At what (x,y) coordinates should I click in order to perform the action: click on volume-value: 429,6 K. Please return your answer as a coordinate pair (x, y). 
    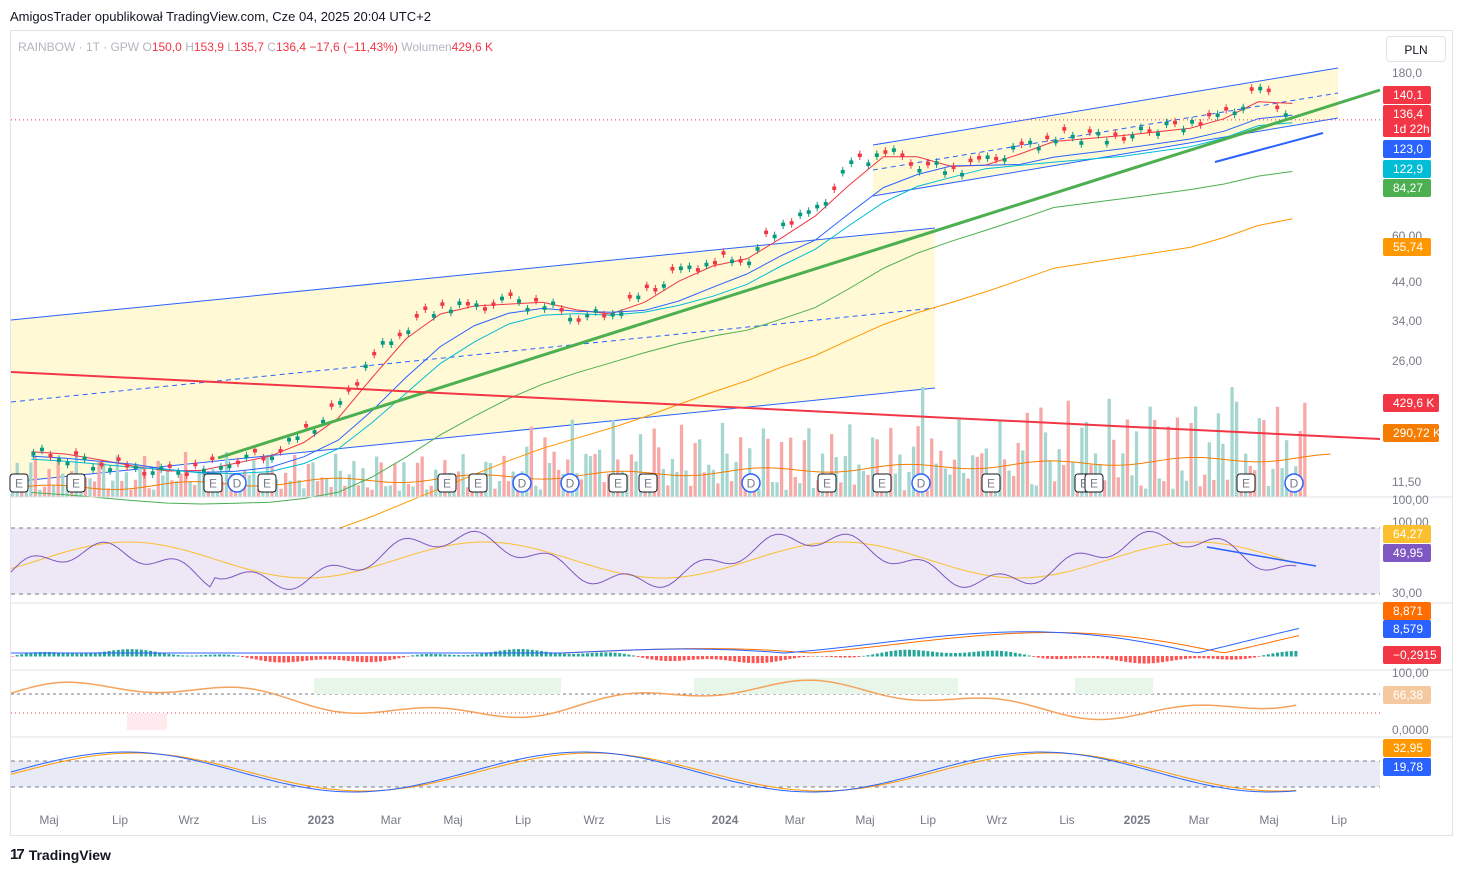
    Looking at the image, I should click on (472, 47).